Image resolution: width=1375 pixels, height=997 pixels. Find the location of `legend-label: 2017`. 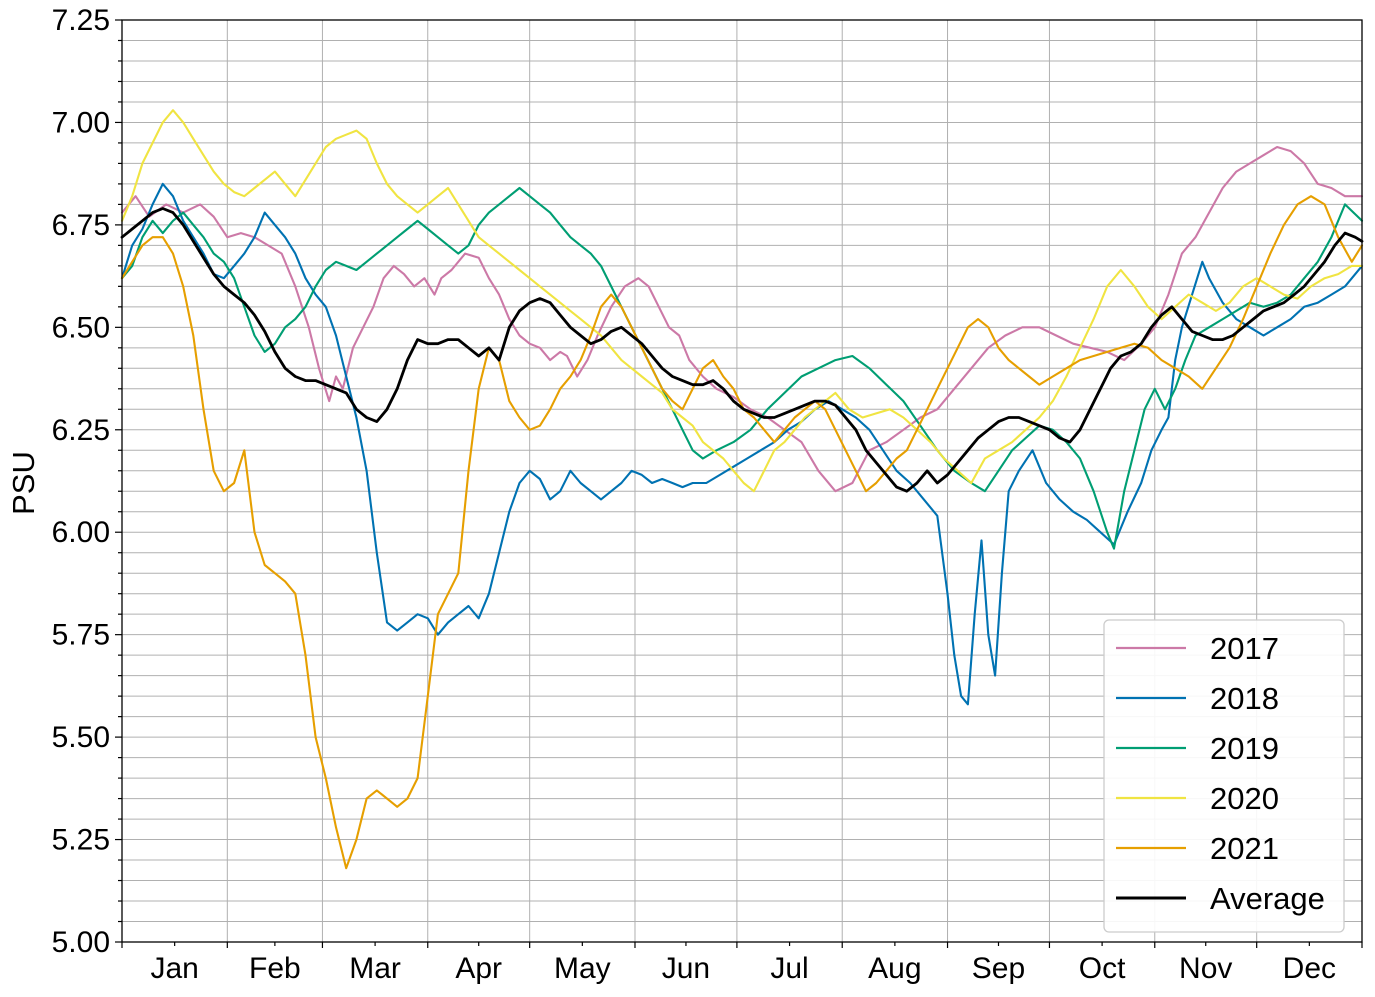

legend-label: 2017 is located at coordinates (1244, 648).